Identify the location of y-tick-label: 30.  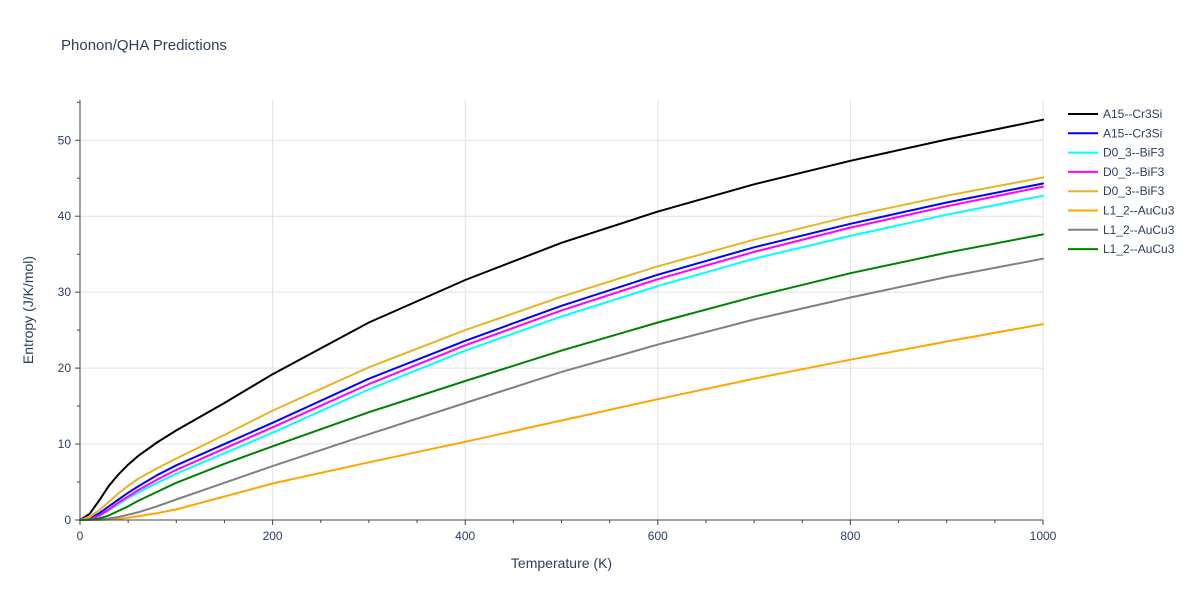
(65, 292).